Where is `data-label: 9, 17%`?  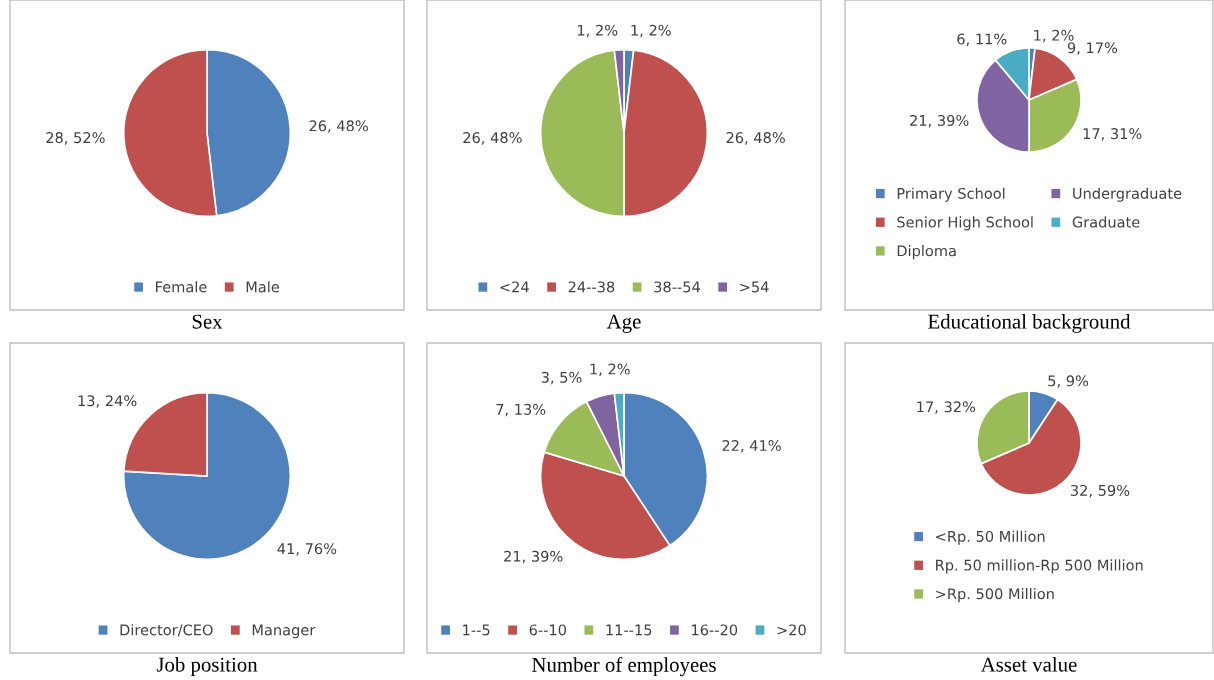
data-label: 9, 17% is located at coordinates (1092, 48).